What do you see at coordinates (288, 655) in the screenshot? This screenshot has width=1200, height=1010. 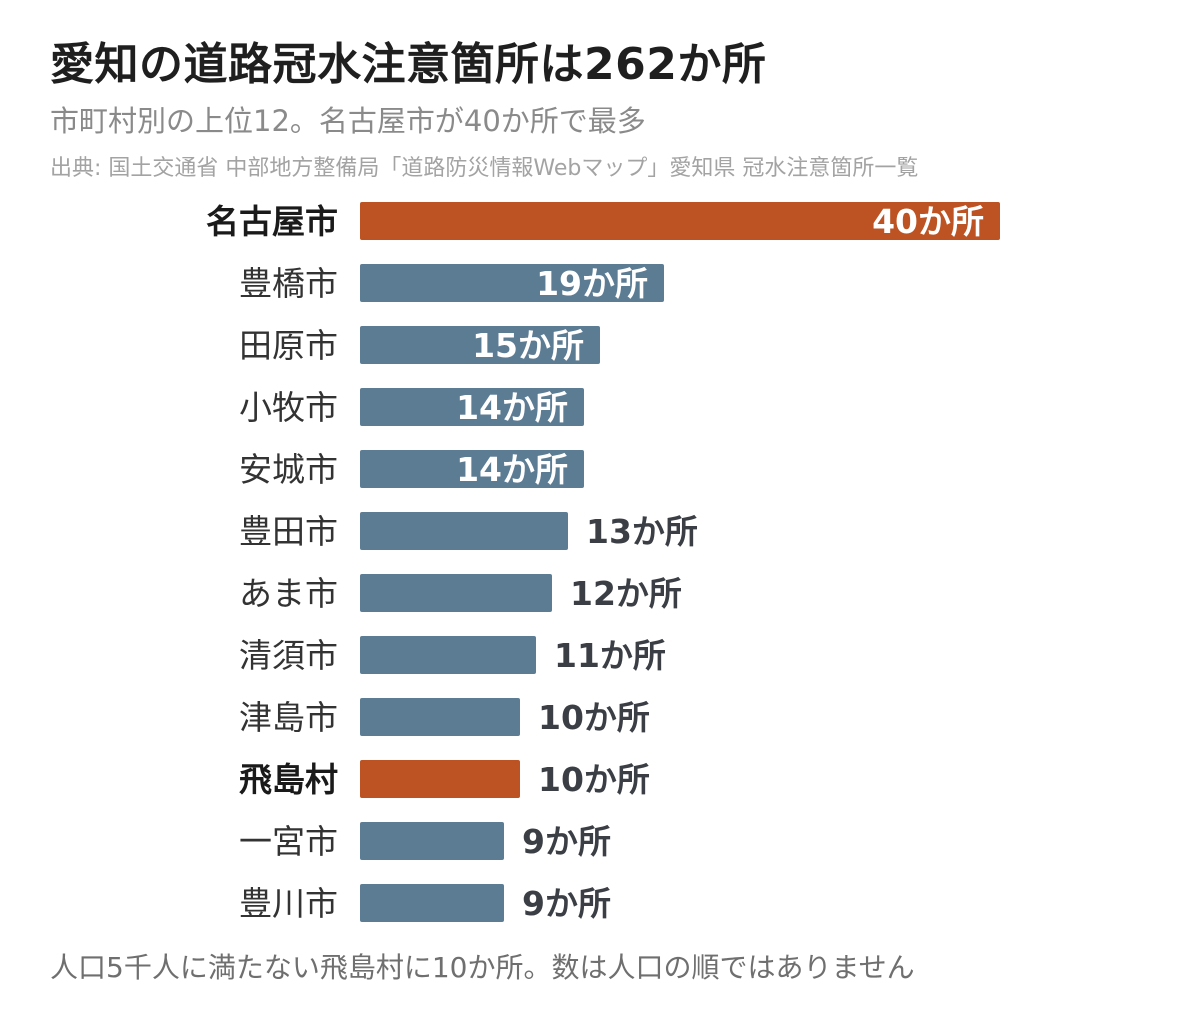 I see `category-label: 清須市` at bounding box center [288, 655].